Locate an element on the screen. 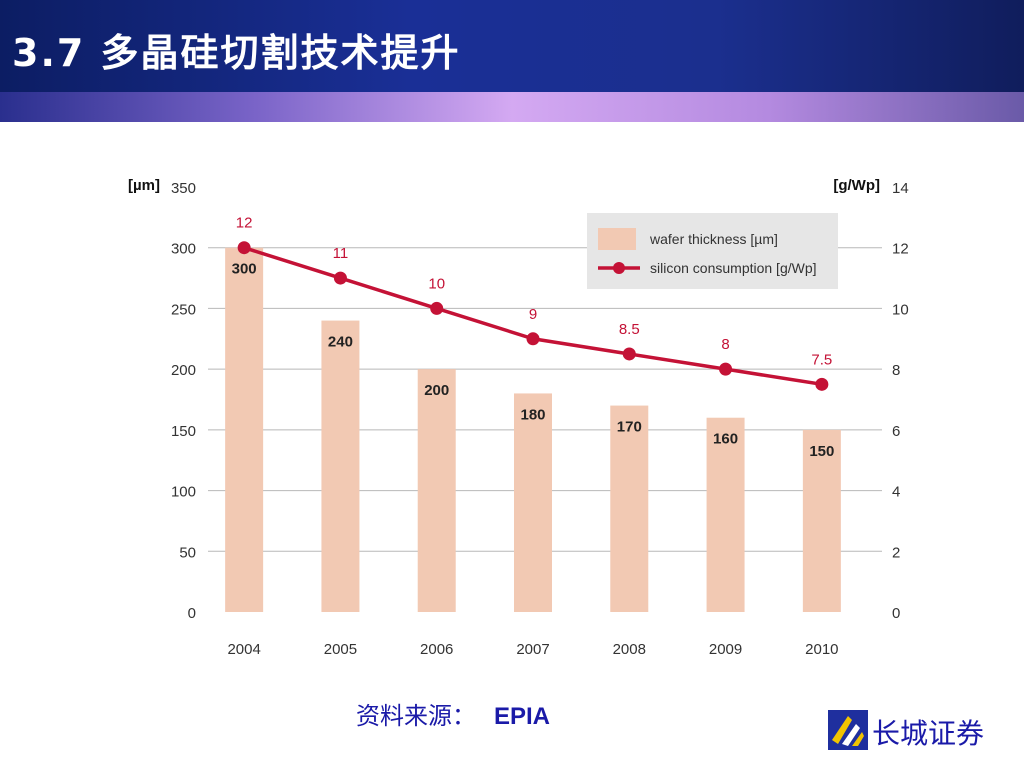 This screenshot has width=1024, height=768. x-tick-label: 2009 is located at coordinates (725, 649).